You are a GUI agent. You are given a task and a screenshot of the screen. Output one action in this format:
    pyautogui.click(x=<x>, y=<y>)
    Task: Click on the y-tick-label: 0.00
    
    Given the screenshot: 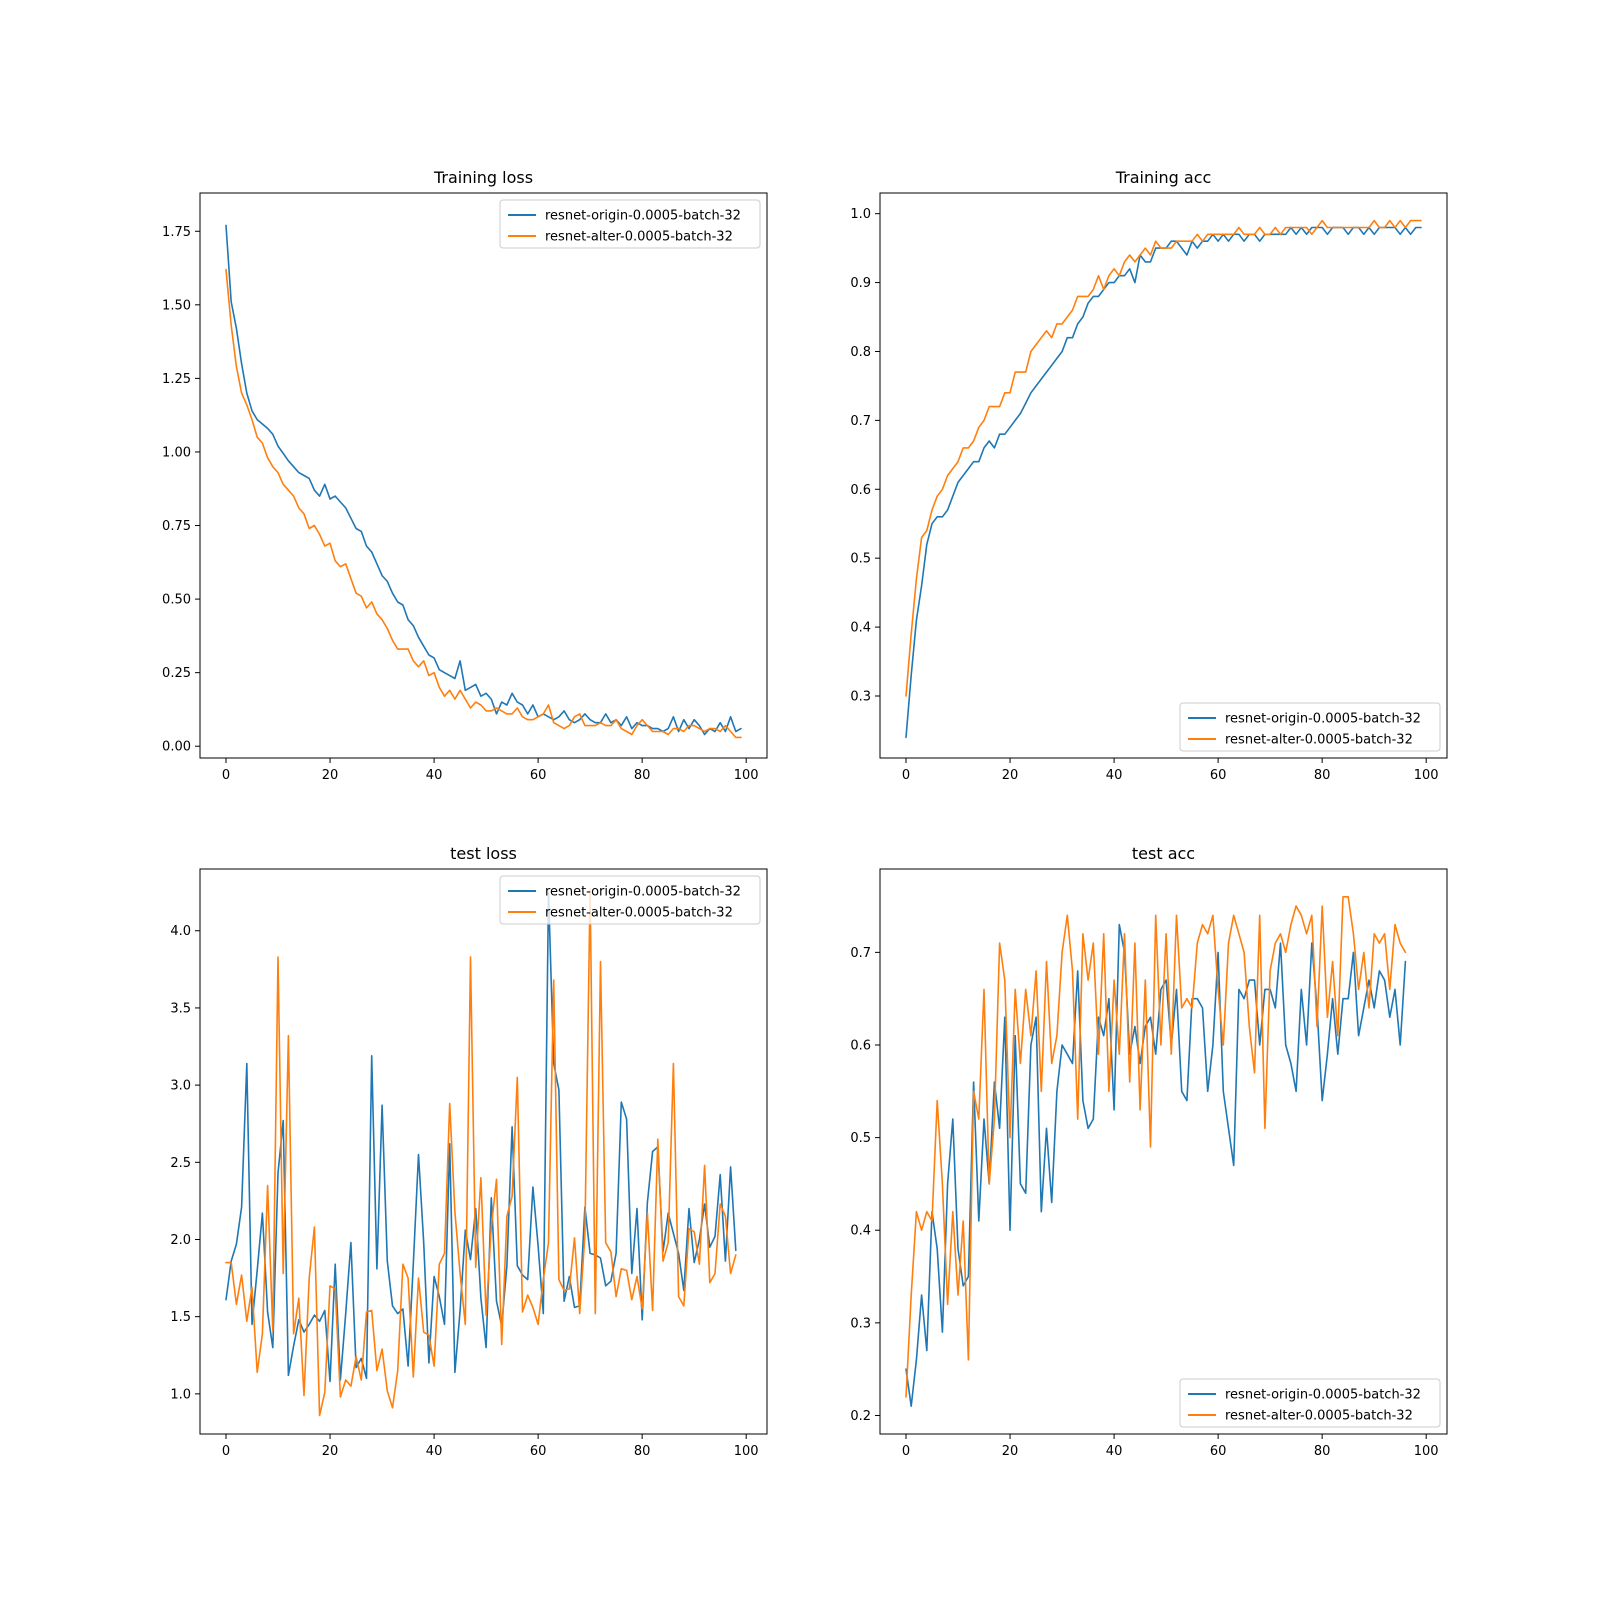 What is the action you would take?
    pyautogui.click(x=176, y=747)
    